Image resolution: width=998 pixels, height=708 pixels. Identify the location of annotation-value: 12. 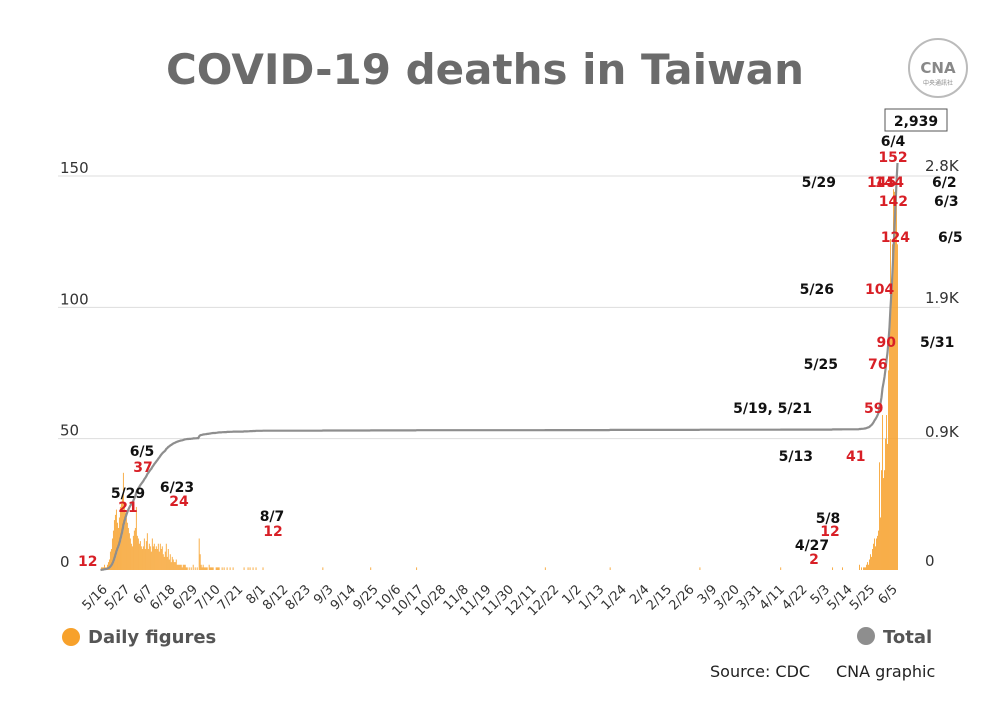
(829, 532).